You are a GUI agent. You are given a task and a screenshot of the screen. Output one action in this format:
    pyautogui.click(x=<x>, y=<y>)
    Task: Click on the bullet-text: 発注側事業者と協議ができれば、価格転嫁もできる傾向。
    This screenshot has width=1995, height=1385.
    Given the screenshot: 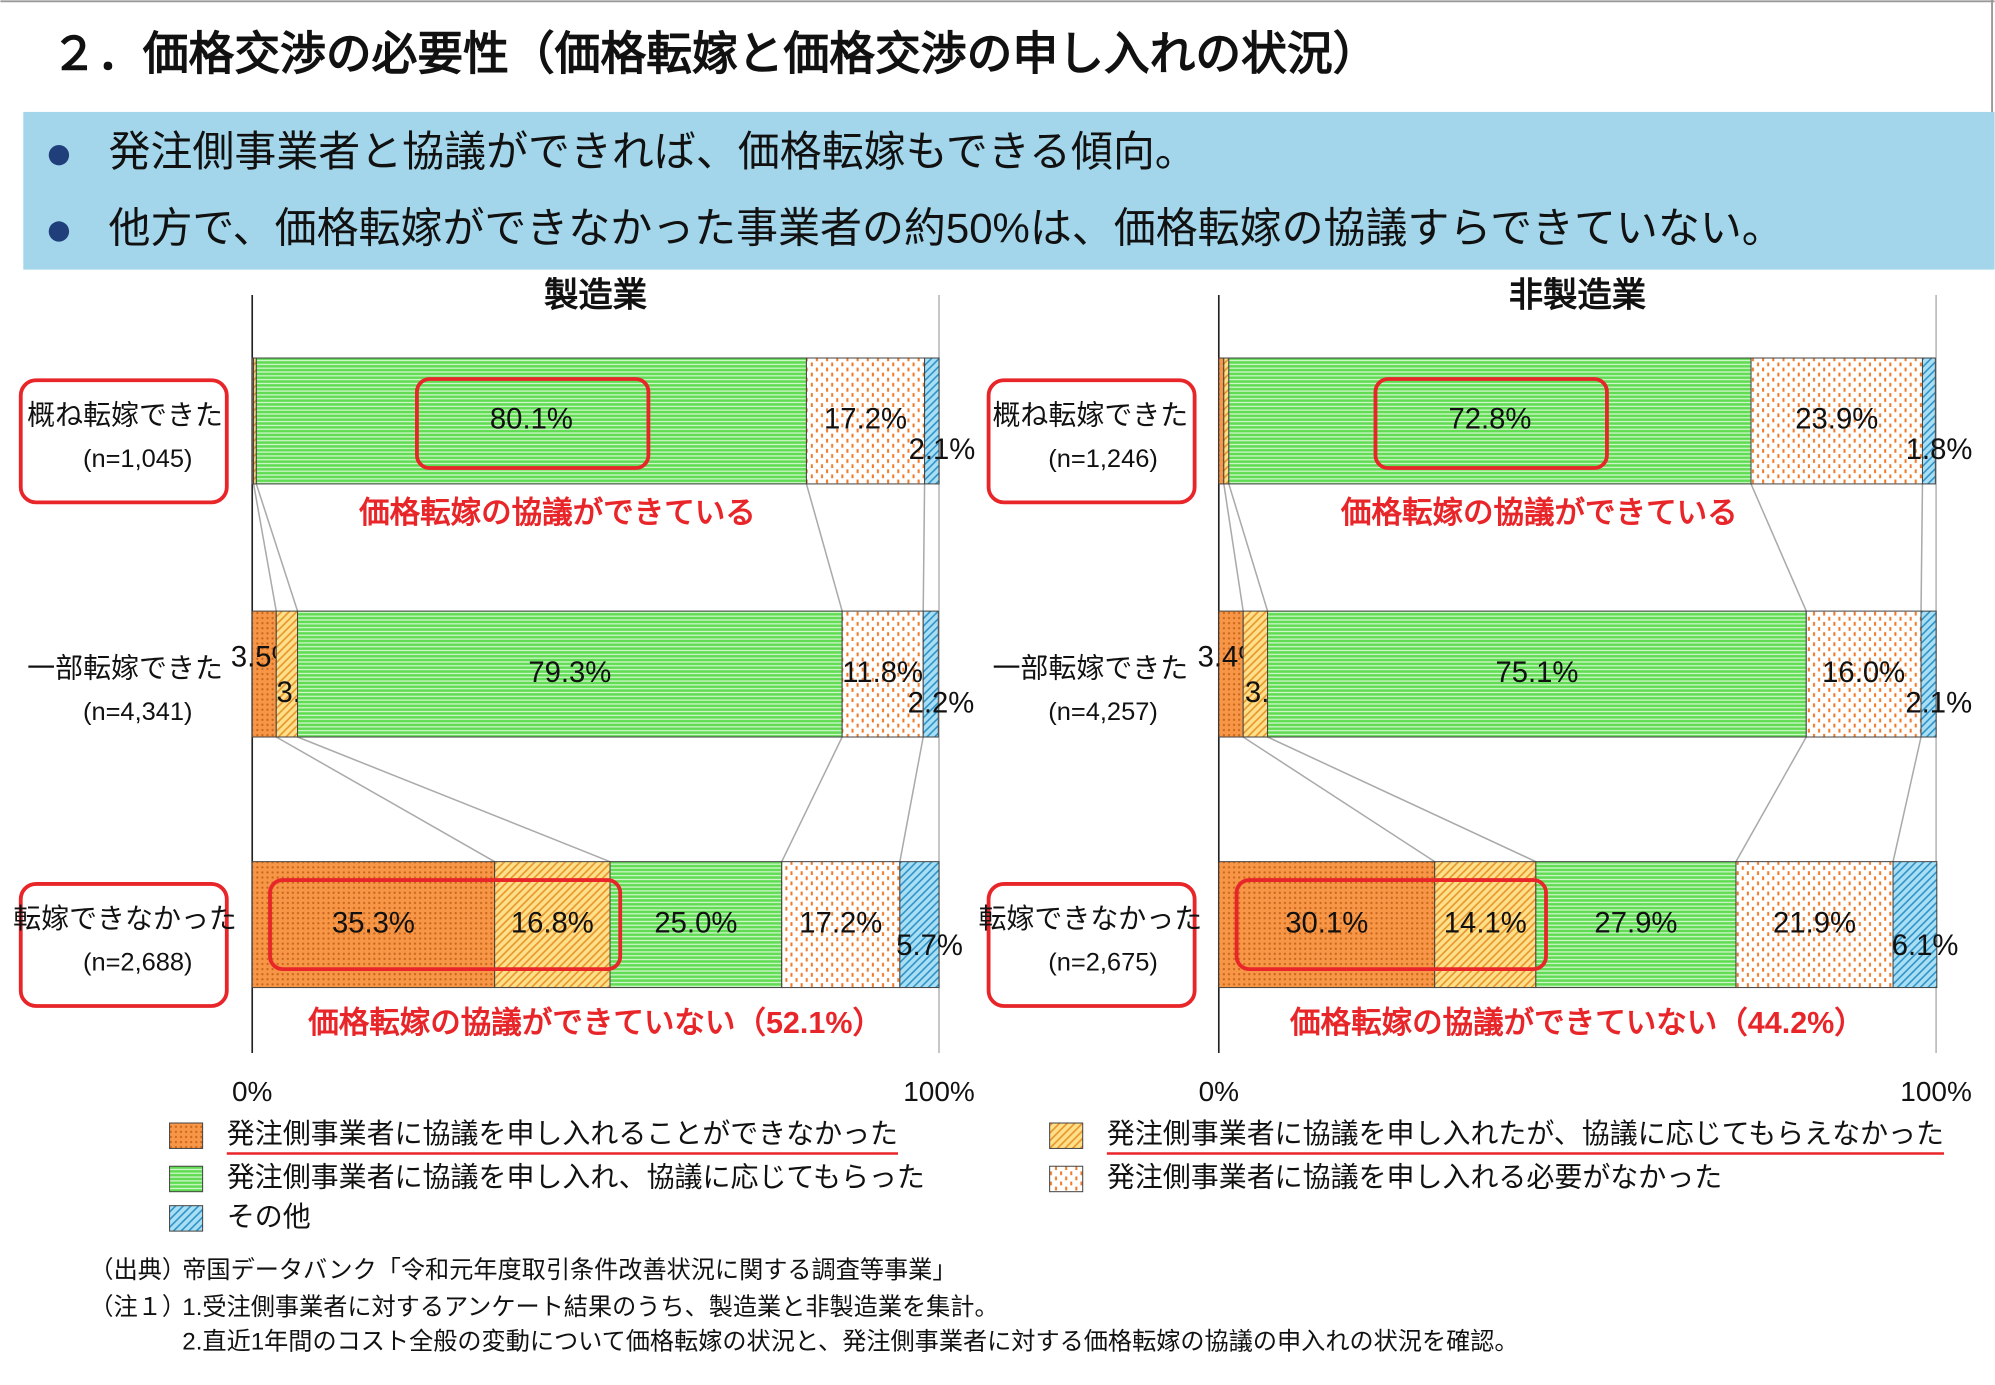 What is the action you would take?
    pyautogui.click(x=653, y=151)
    